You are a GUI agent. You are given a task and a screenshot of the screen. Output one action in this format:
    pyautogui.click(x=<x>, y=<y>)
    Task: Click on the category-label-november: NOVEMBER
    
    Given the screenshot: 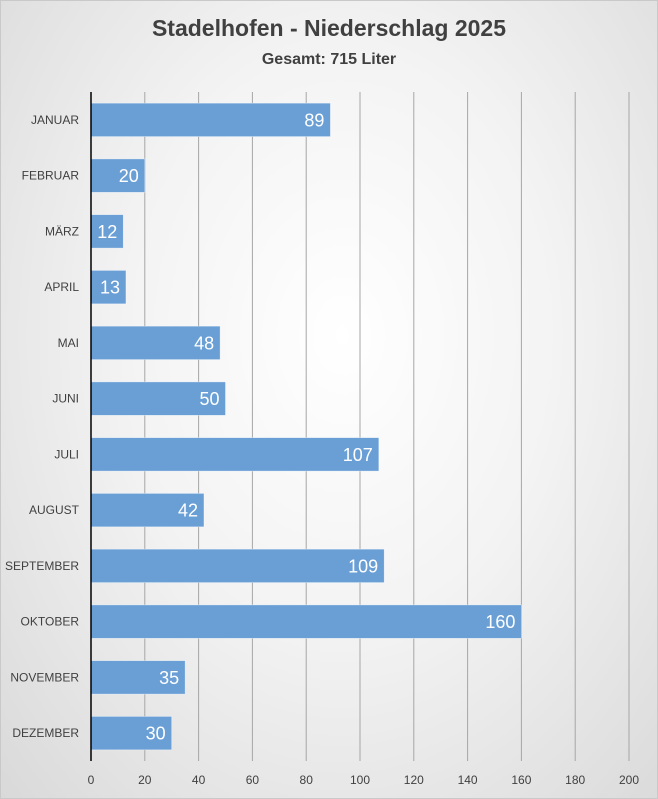 What is the action you would take?
    pyautogui.click(x=44, y=677)
    